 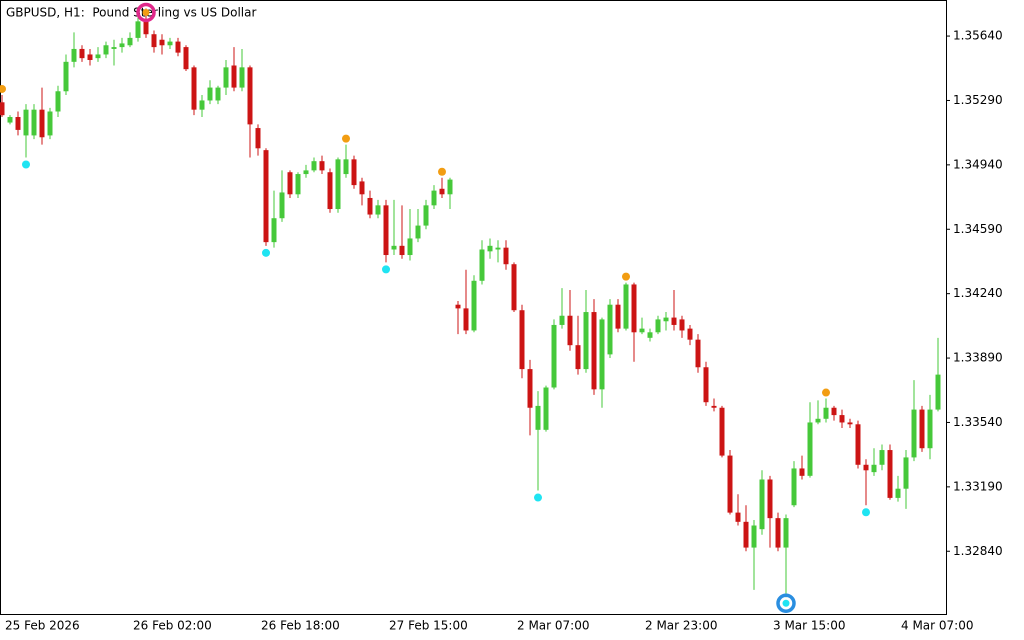 What do you see at coordinates (428, 626) in the screenshot?
I see `x-tick-label: 27 Feb 15:00` at bounding box center [428, 626].